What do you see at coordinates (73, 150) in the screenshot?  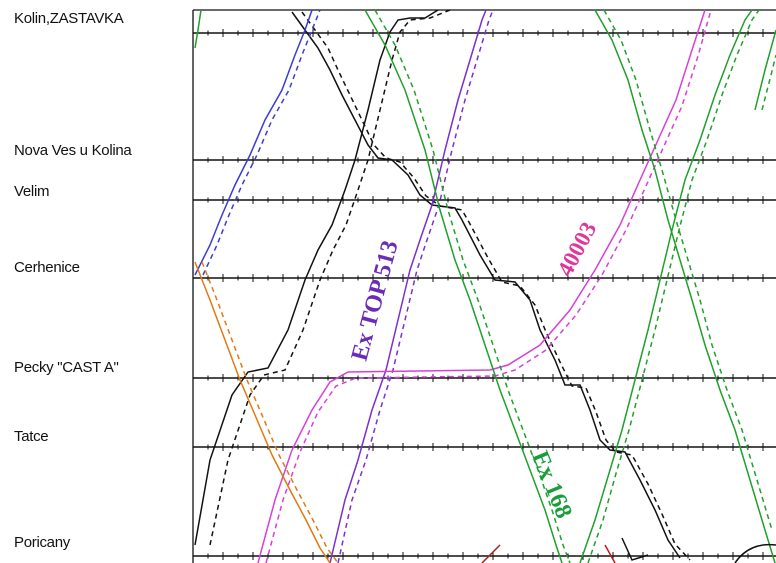 I see `station-label-nova-ves-u-kolina: Nova Ves u Kolina` at bounding box center [73, 150].